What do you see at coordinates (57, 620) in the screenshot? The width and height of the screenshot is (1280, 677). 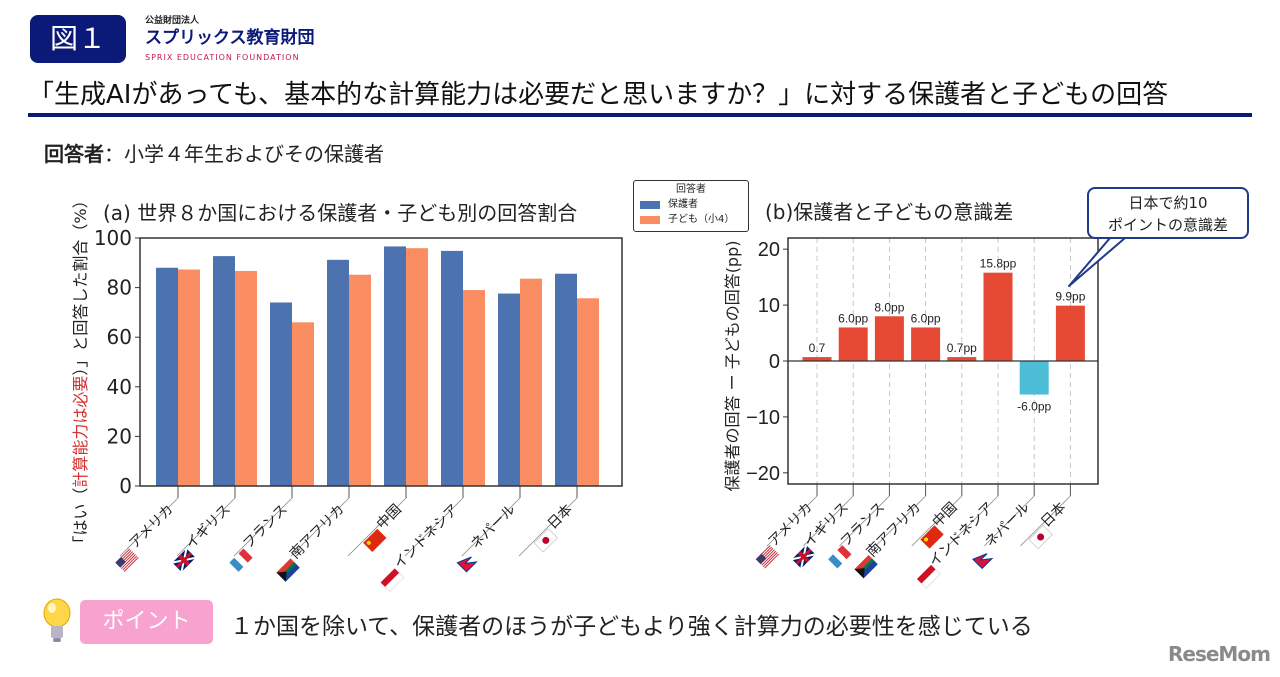 I see `lightbulb-icon` at bounding box center [57, 620].